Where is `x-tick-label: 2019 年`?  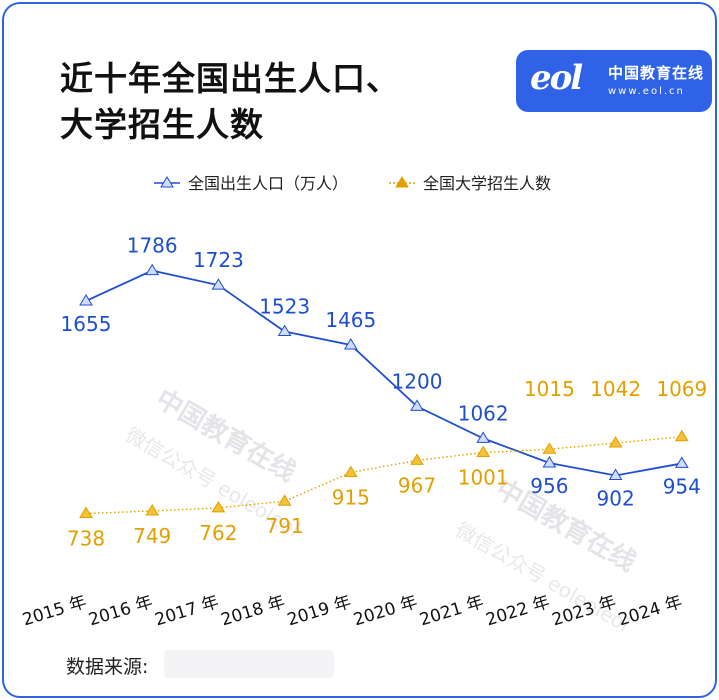
x-tick-label: 2019 年 is located at coordinates (319, 611).